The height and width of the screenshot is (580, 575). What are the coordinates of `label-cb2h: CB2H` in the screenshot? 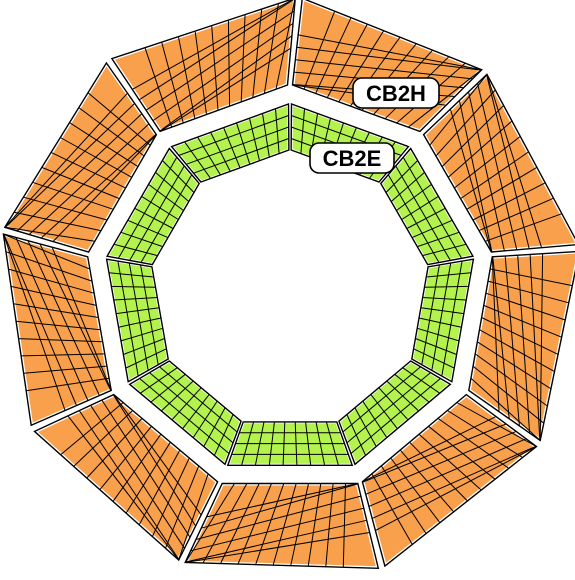 It's located at (396, 93).